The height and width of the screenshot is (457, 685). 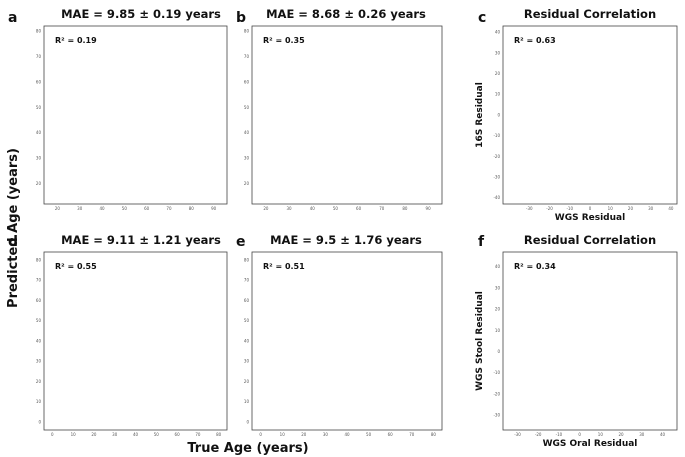 What do you see at coordinates (247, 448) in the screenshot?
I see `global-xlabel: True Age (years)` at bounding box center [247, 448].